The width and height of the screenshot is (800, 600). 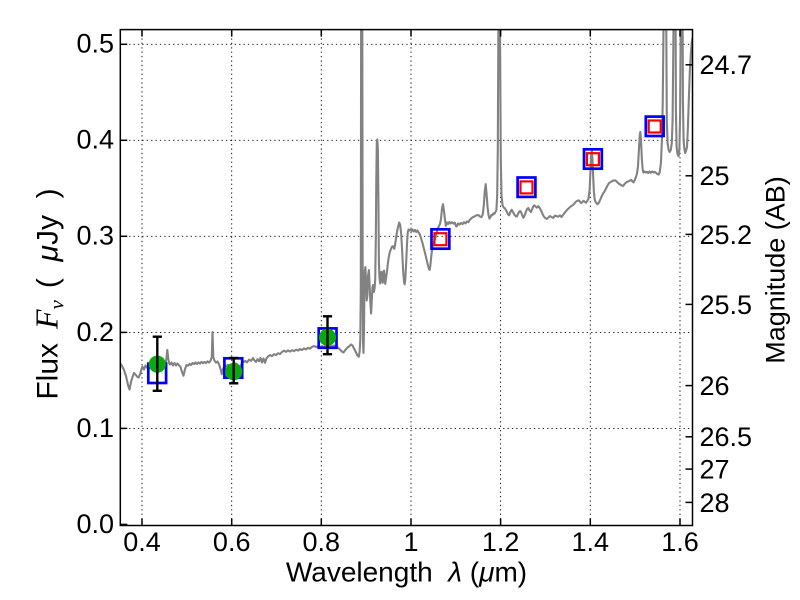 What do you see at coordinates (715, 503) in the screenshot?
I see `svg-text: 28` at bounding box center [715, 503].